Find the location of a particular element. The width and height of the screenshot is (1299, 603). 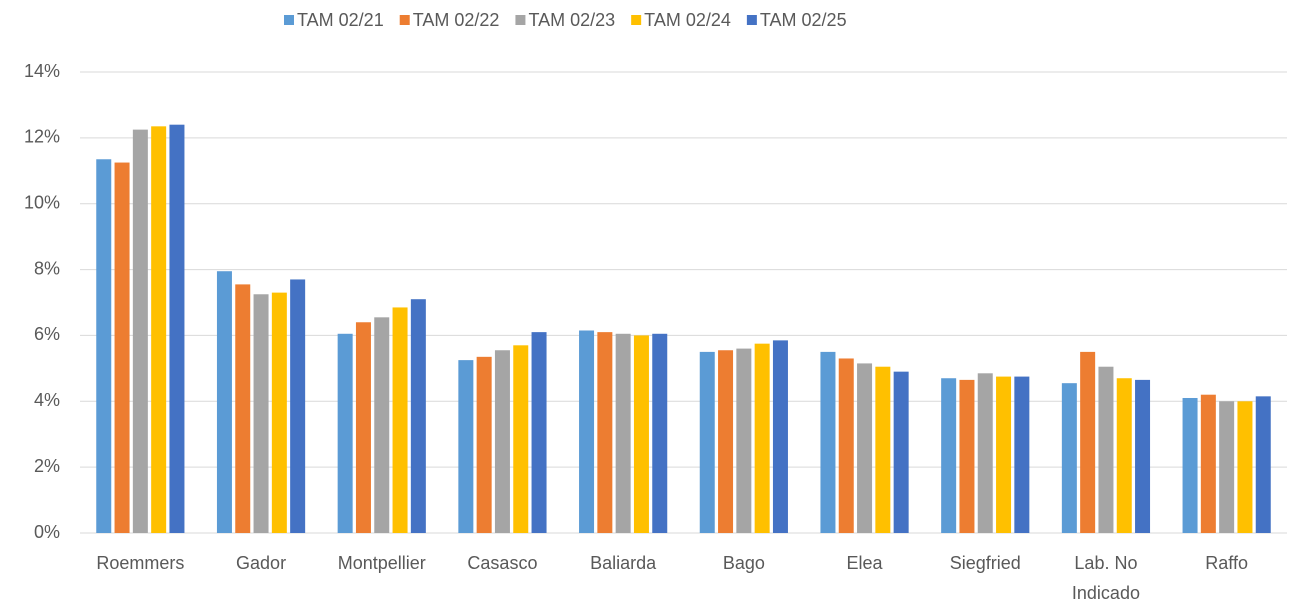

legend-label: TAM 02/25 is located at coordinates (803, 20).